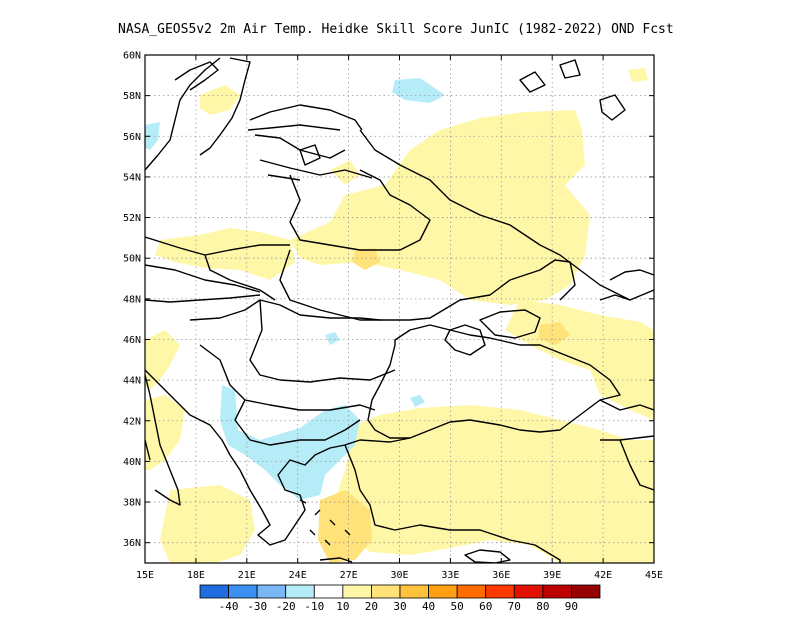  Describe the element at coordinates (638, 75) in the screenshot. I see `shade-ne-corner` at that location.